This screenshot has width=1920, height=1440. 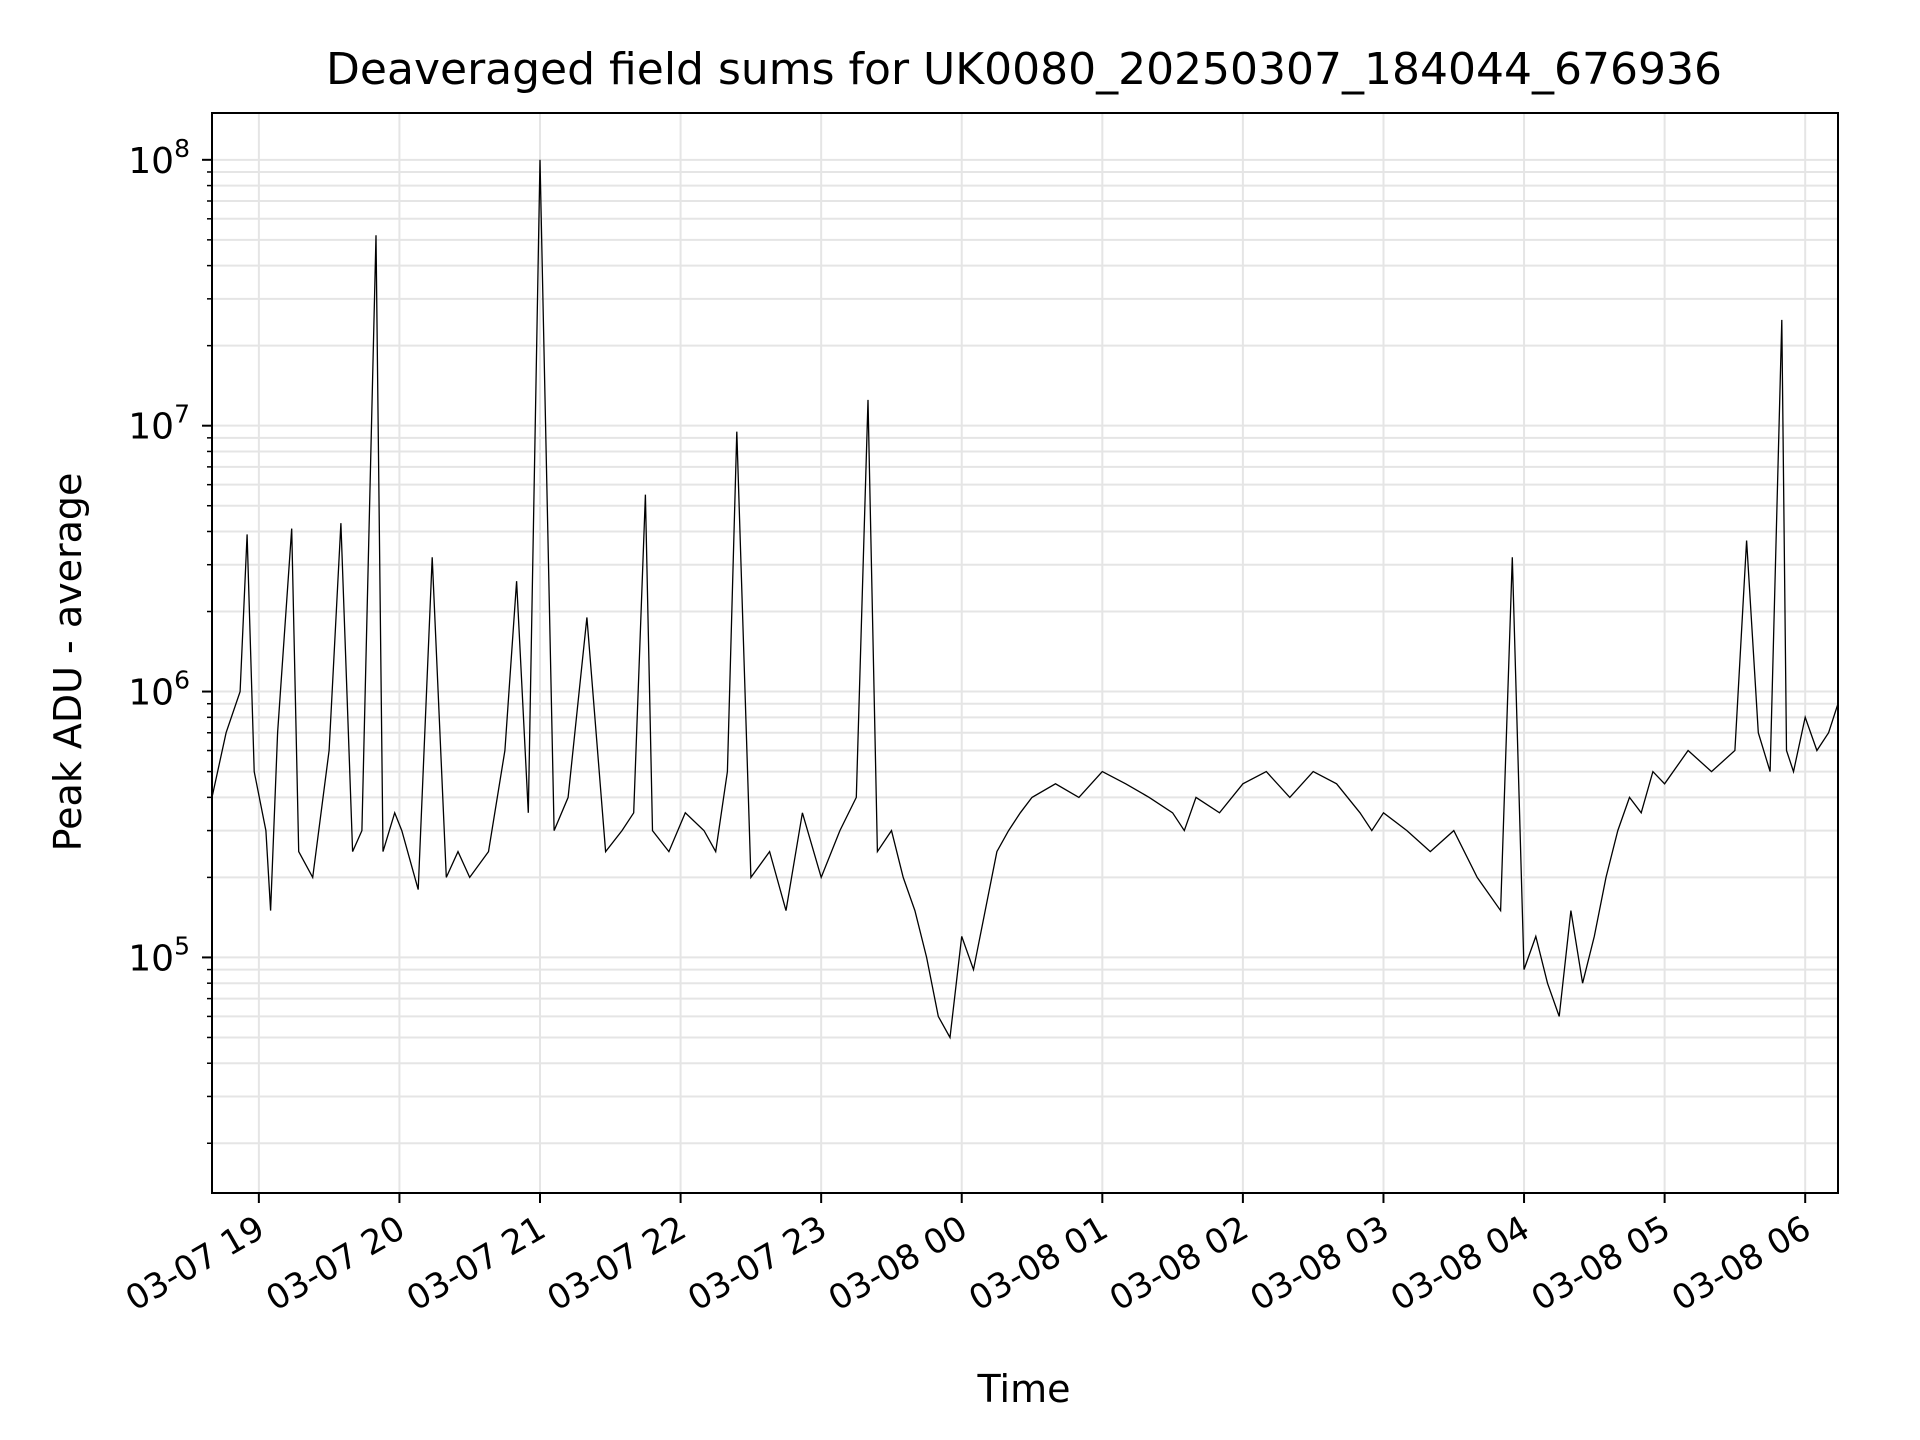 I want to click on y-tick-label: 10⁵, so click(x=159, y=955).